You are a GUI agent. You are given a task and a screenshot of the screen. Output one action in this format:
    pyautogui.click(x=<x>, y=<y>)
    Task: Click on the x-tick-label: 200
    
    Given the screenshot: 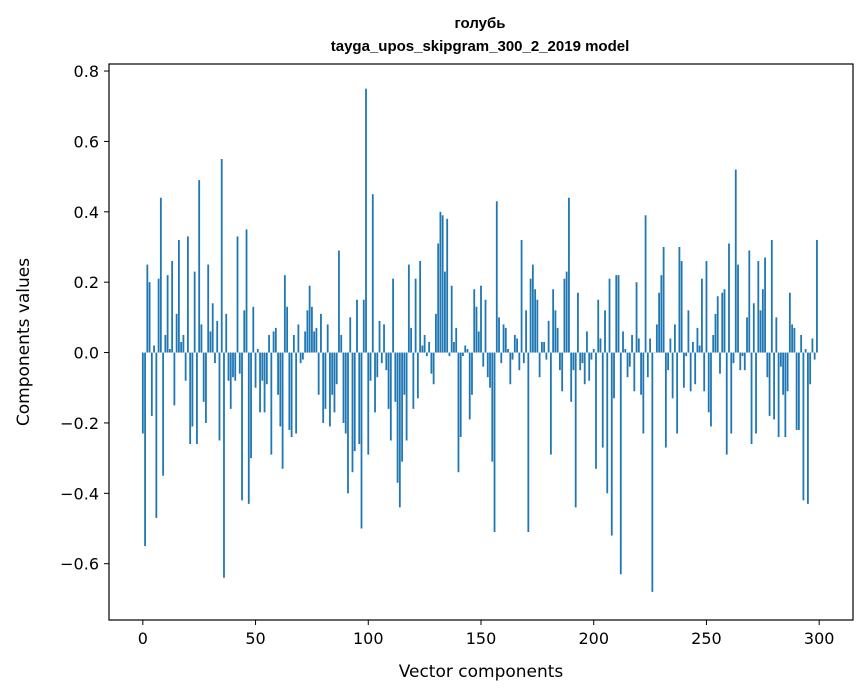 What is the action you would take?
    pyautogui.click(x=593, y=638)
    